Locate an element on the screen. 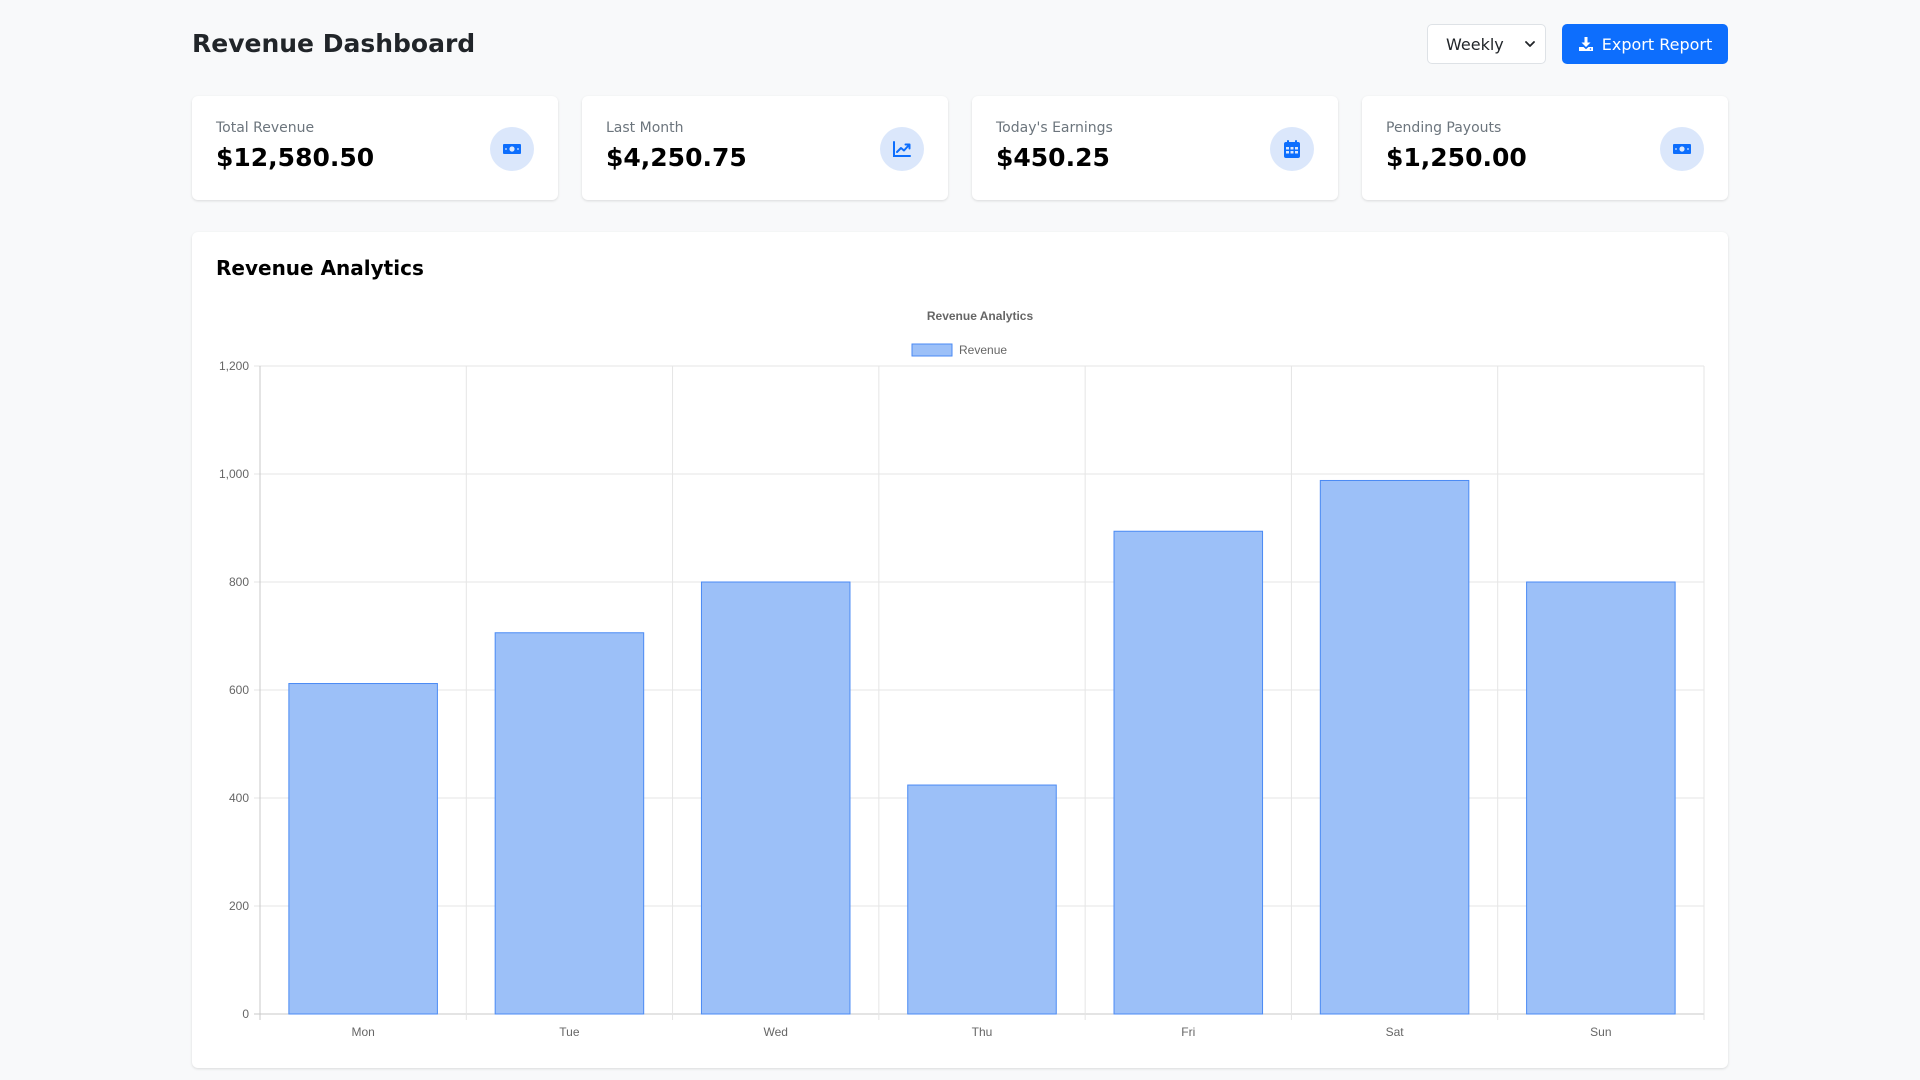  stat-card-last-month: Last Month $4,250.75 is located at coordinates (765, 148).